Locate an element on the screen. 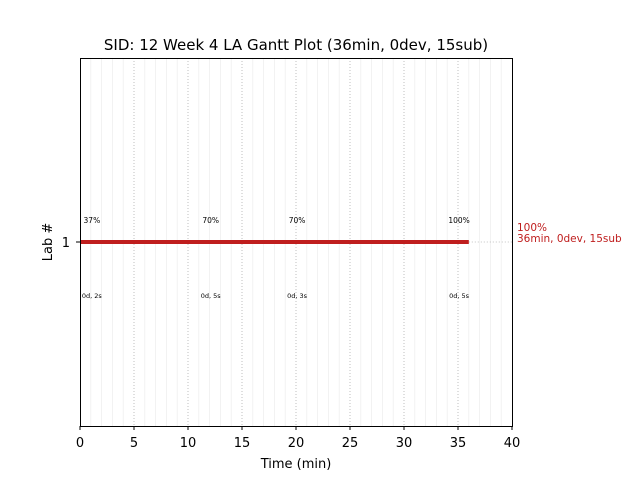  x-tick-label: 5 is located at coordinates (134, 443).